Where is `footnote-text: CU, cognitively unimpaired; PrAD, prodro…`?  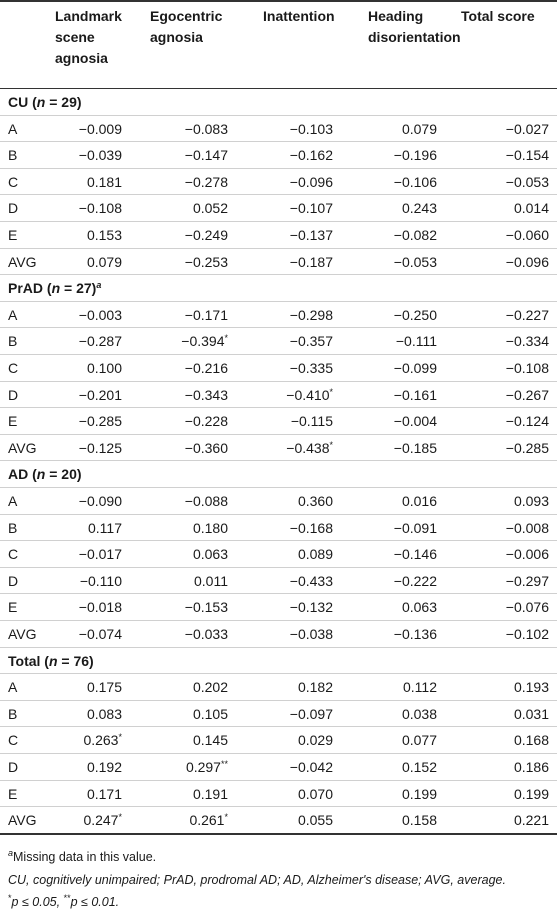
footnote-text: CU, cognitively unimpaired; PrAD, prodro… is located at coordinates (257, 880).